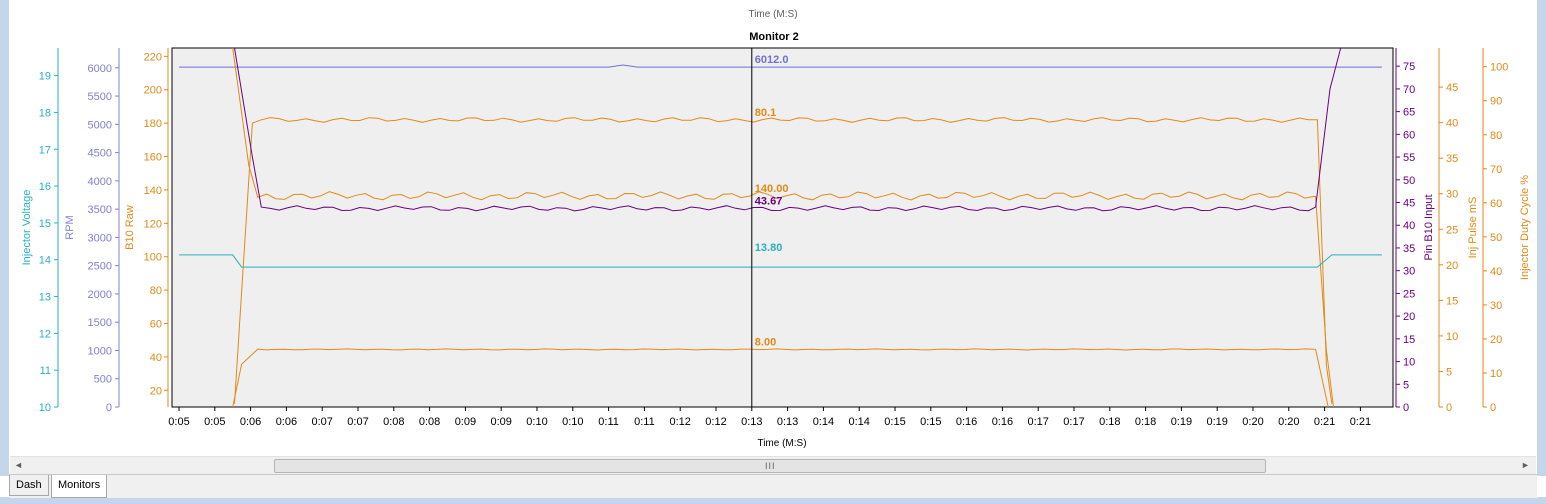 The height and width of the screenshot is (504, 1546). Describe the element at coordinates (1496, 102) in the screenshot. I see `axis-tick-label-duty: 90` at that location.